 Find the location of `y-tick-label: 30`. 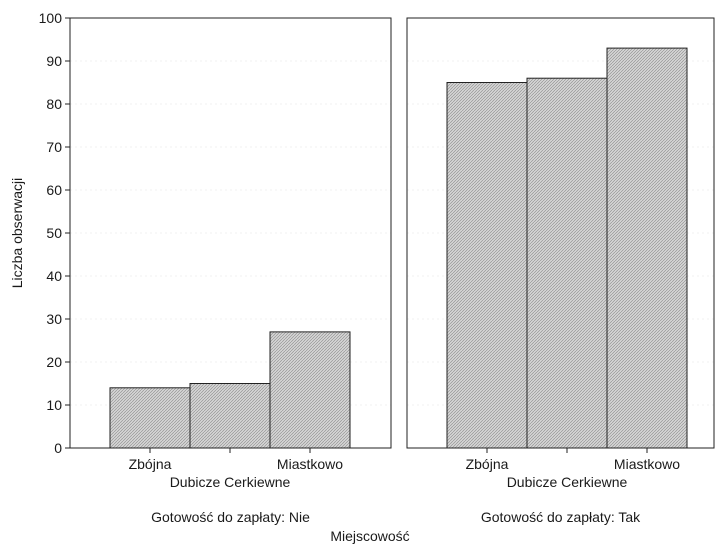

y-tick-label: 30 is located at coordinates (54, 319).